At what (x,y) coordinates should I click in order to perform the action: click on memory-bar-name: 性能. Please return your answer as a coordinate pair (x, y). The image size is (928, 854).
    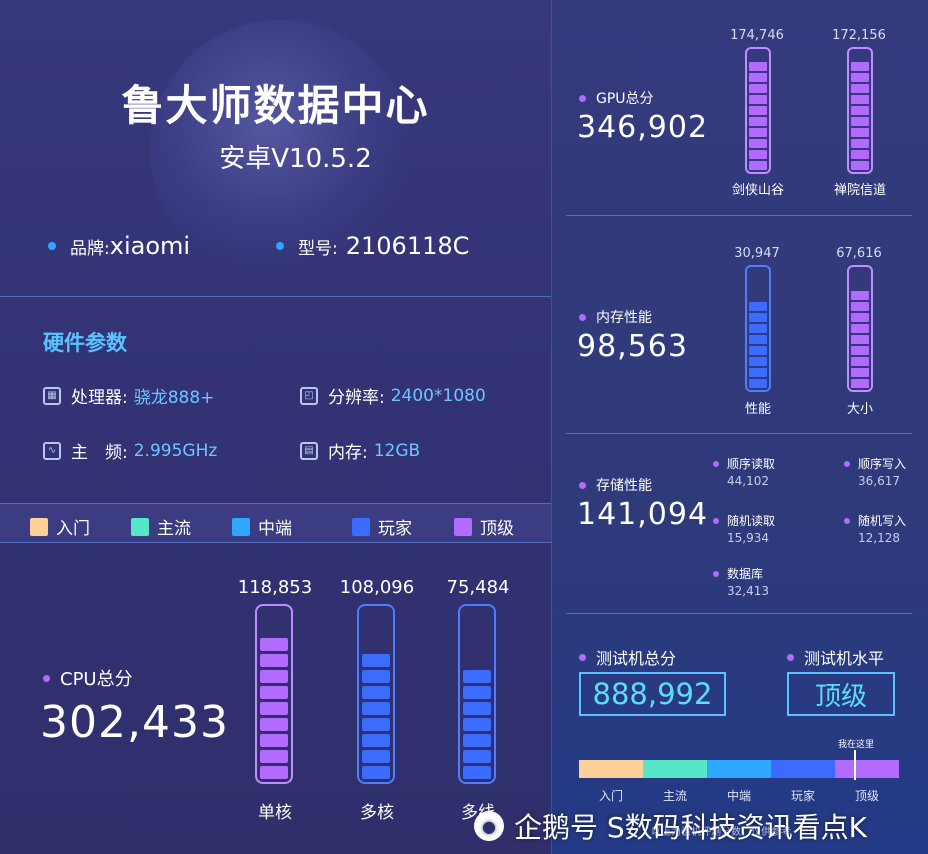
    Looking at the image, I should click on (757, 409).